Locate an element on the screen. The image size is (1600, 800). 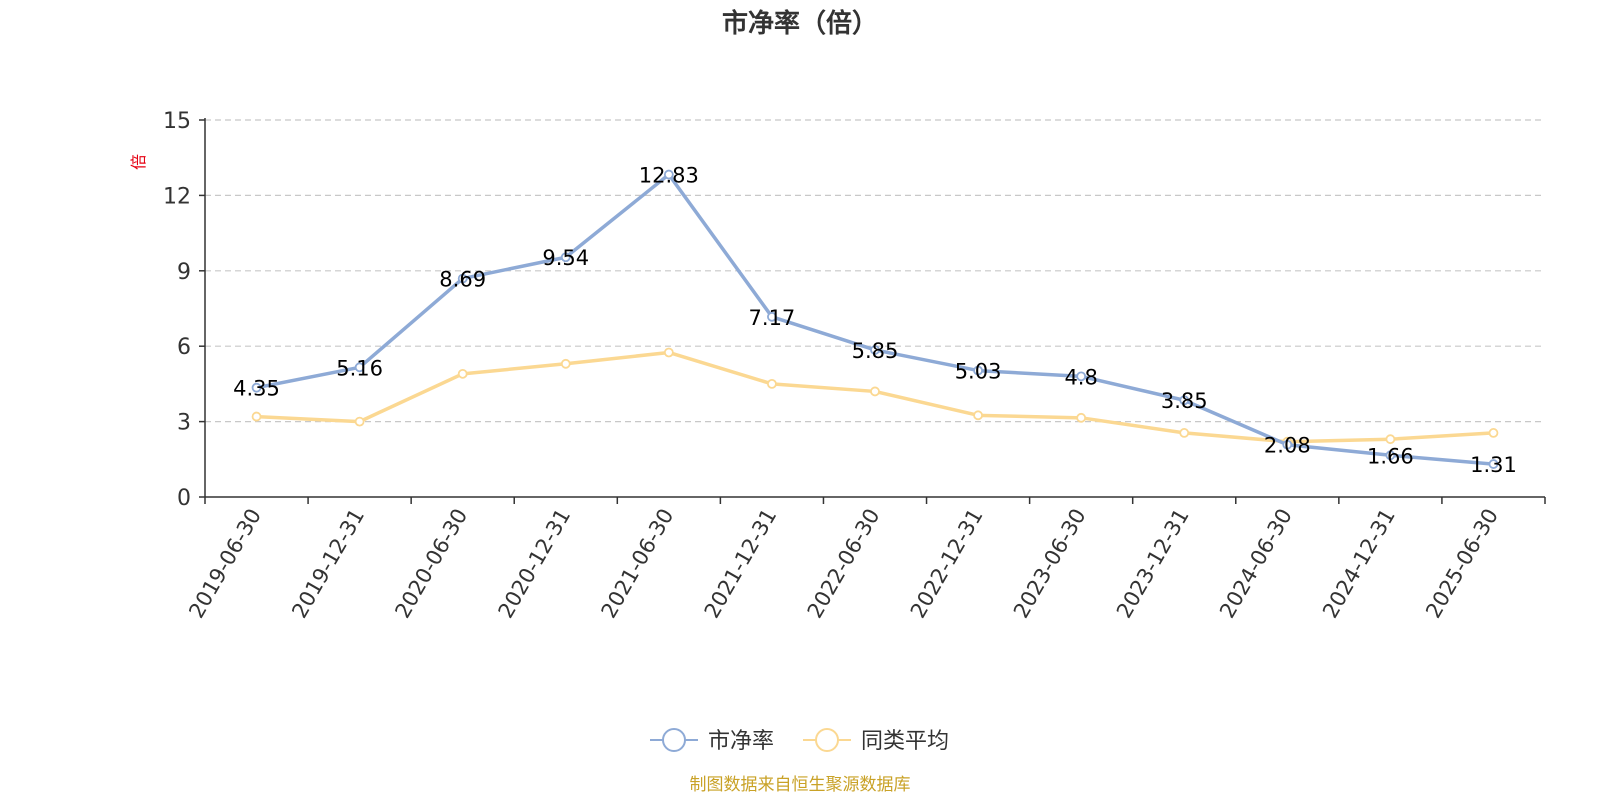
y-tick-label: 12 is located at coordinates (177, 196).